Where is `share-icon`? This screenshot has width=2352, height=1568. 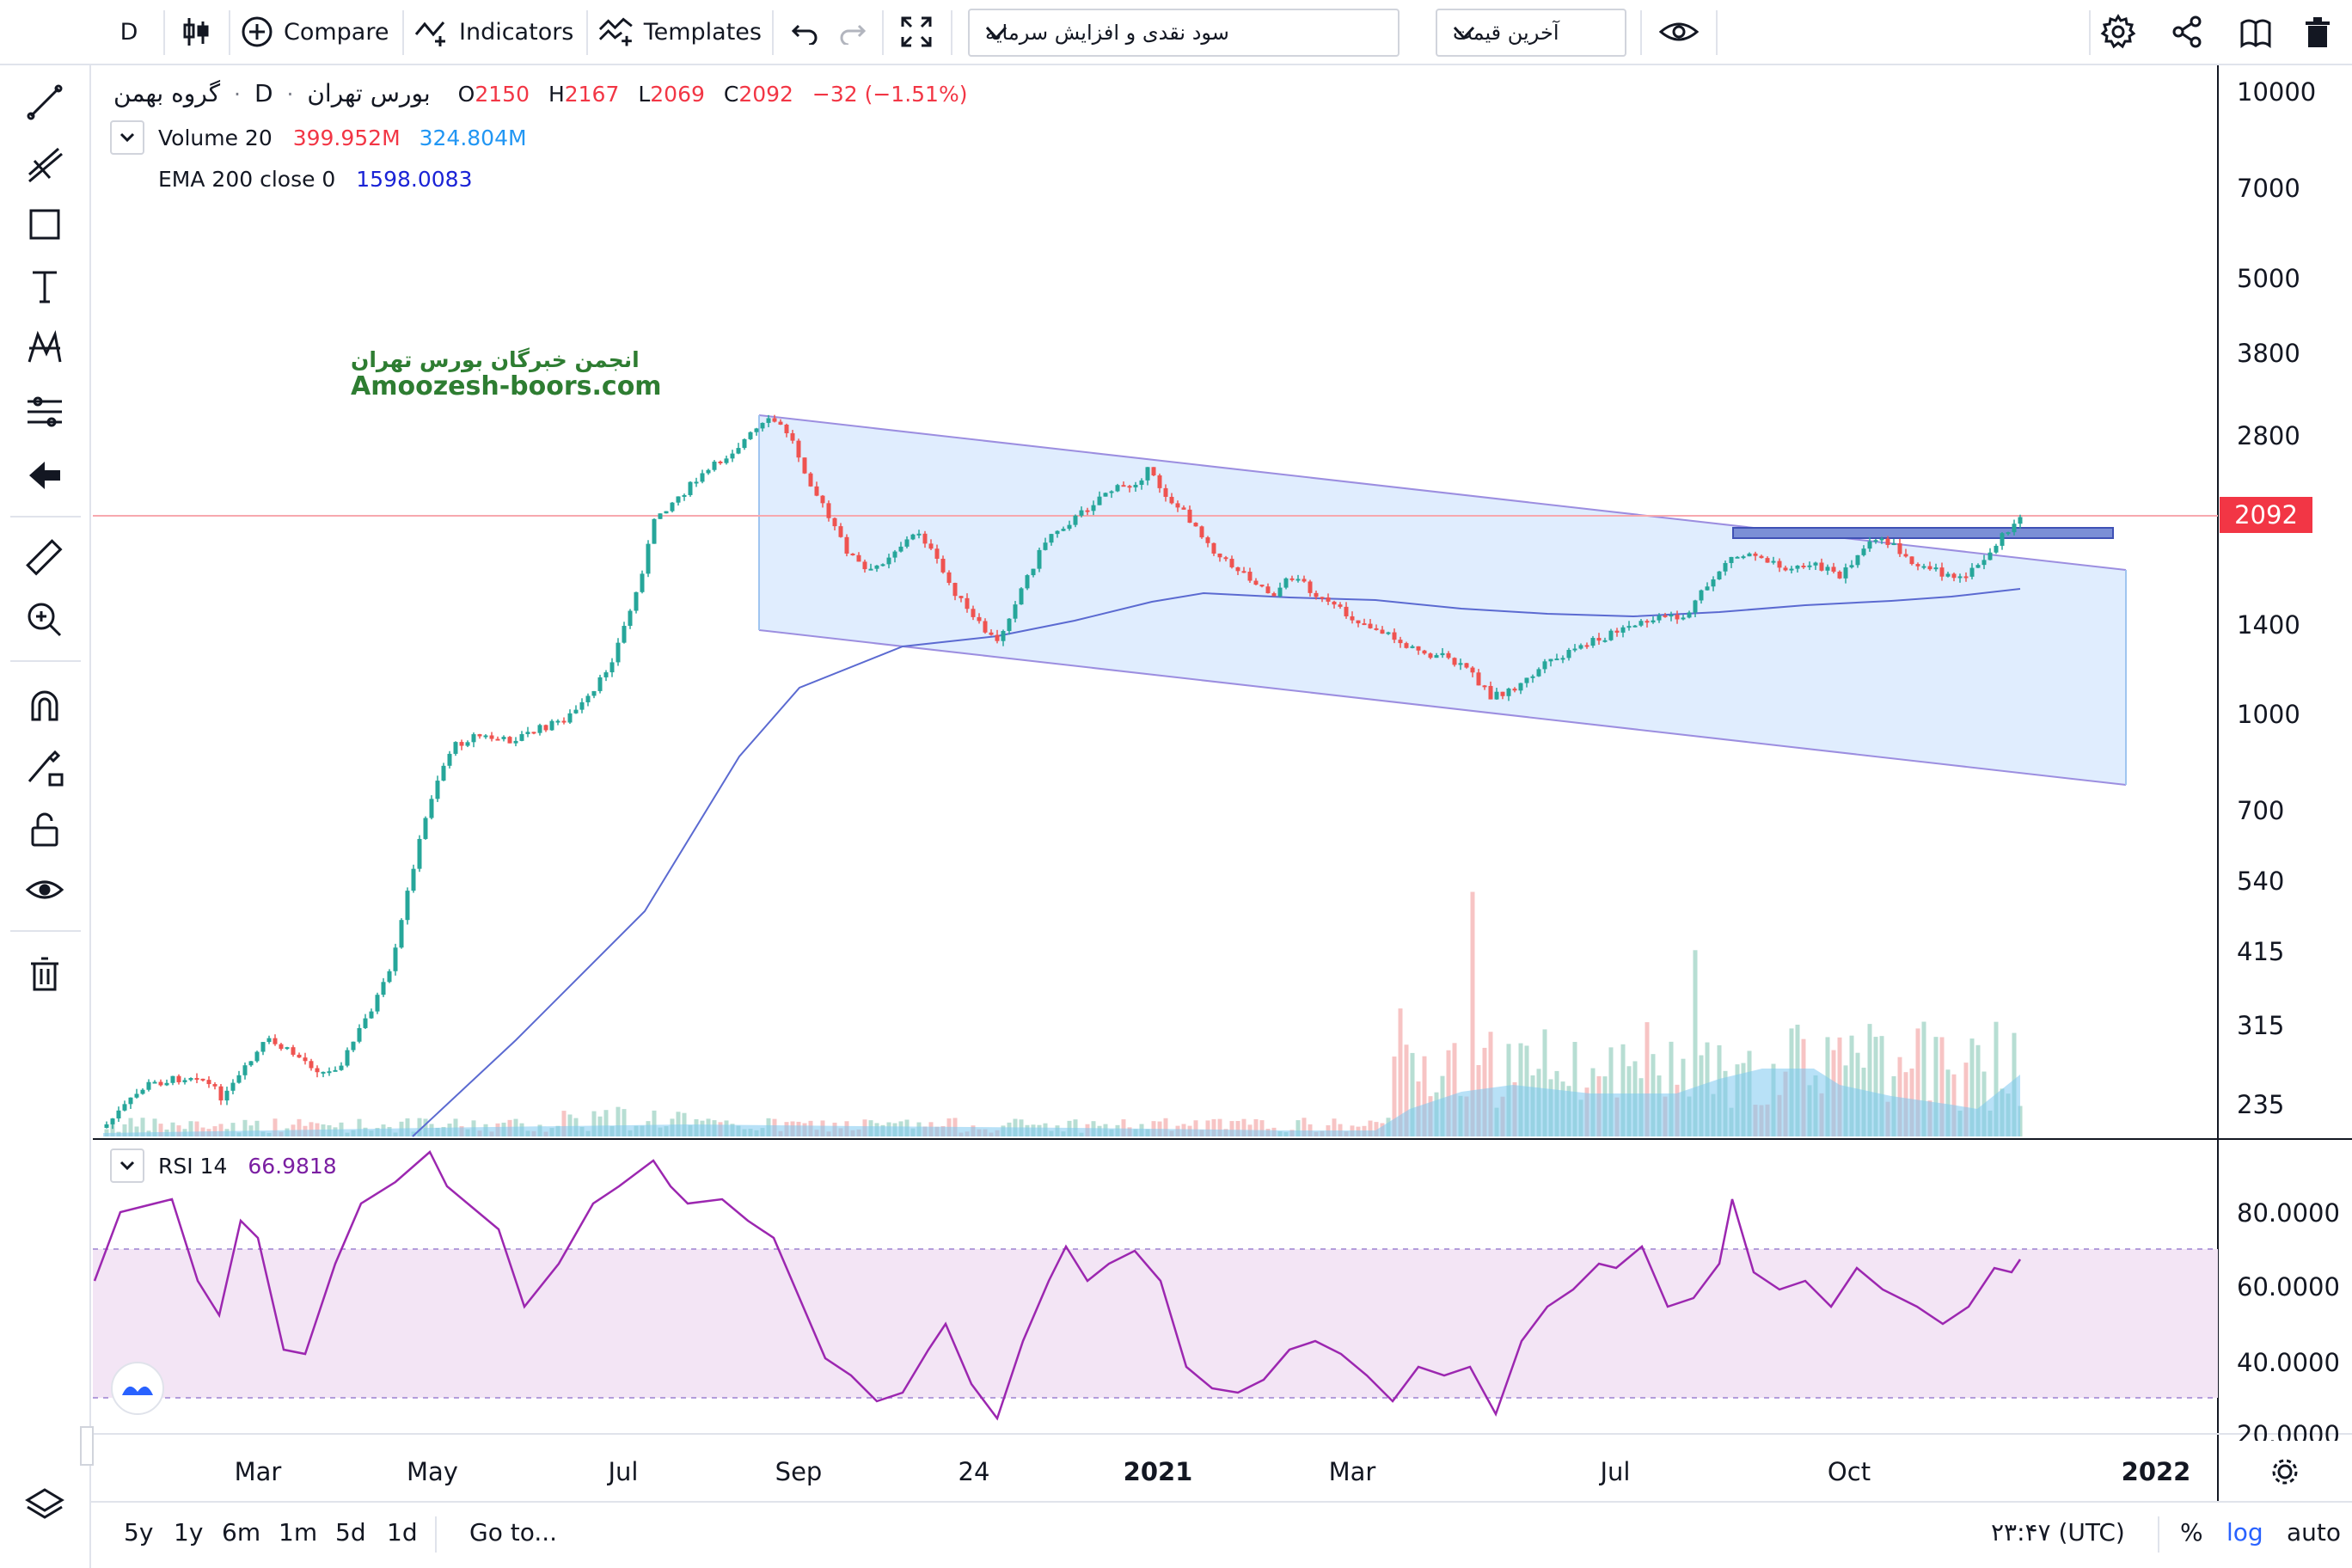 share-icon is located at coordinates (2187, 32).